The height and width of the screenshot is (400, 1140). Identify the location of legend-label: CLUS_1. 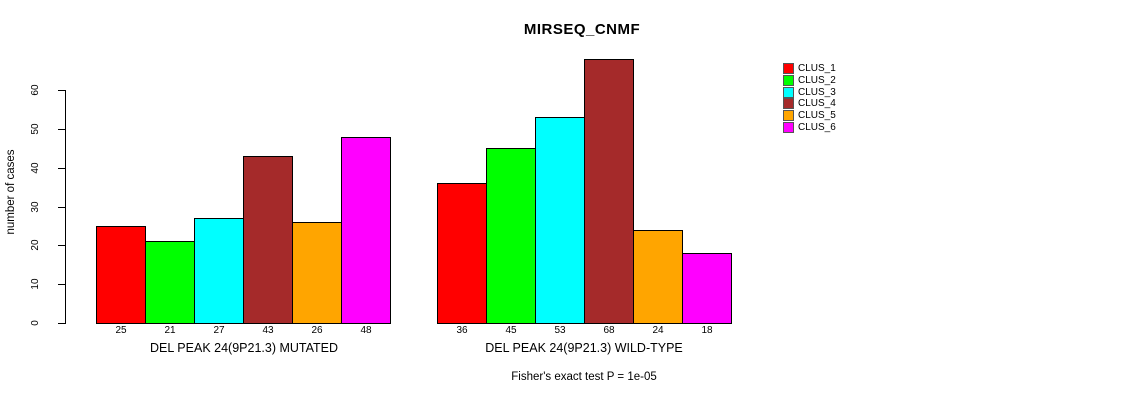
(817, 69).